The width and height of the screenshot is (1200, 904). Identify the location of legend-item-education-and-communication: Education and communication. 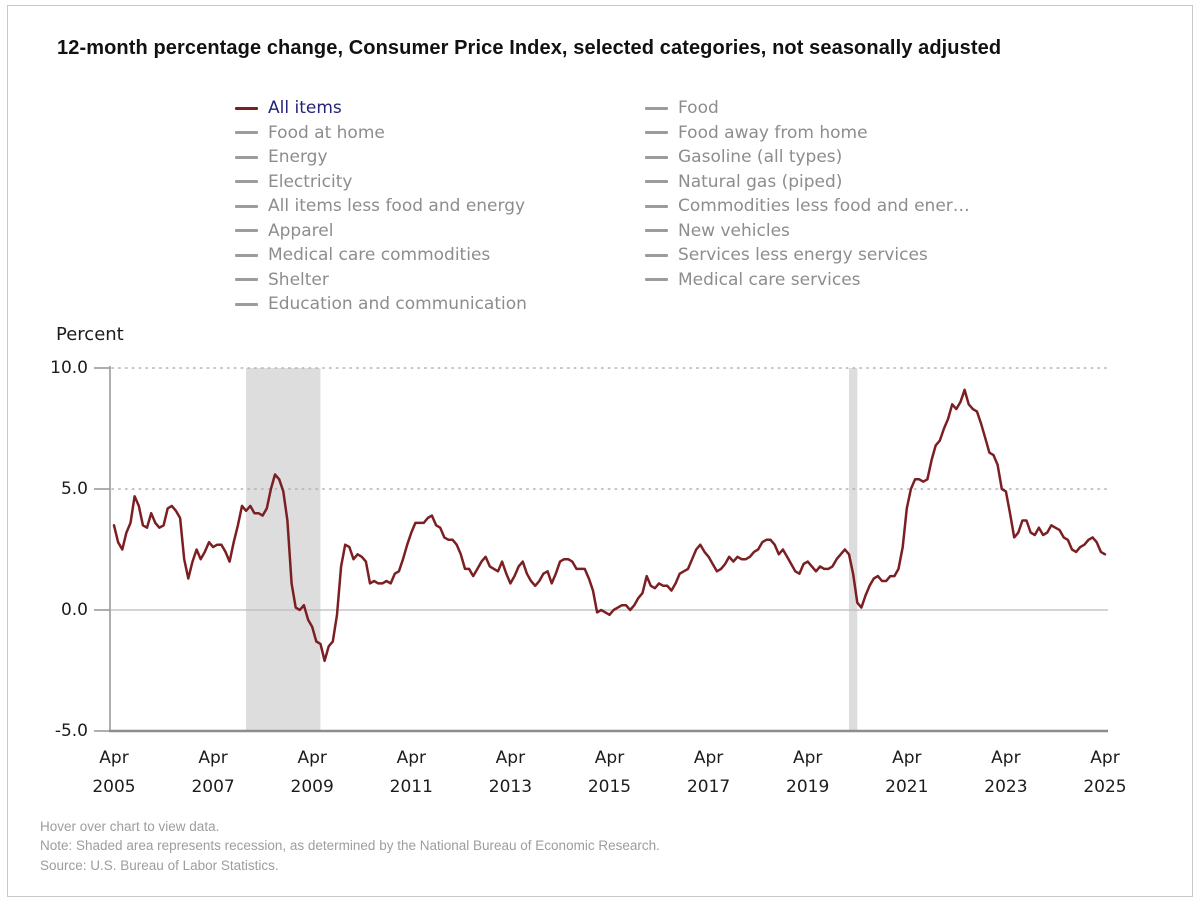
(381, 304).